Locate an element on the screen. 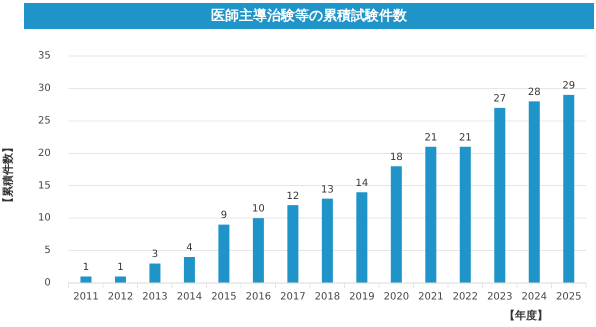  x-tick-label: 2024 is located at coordinates (534, 297).